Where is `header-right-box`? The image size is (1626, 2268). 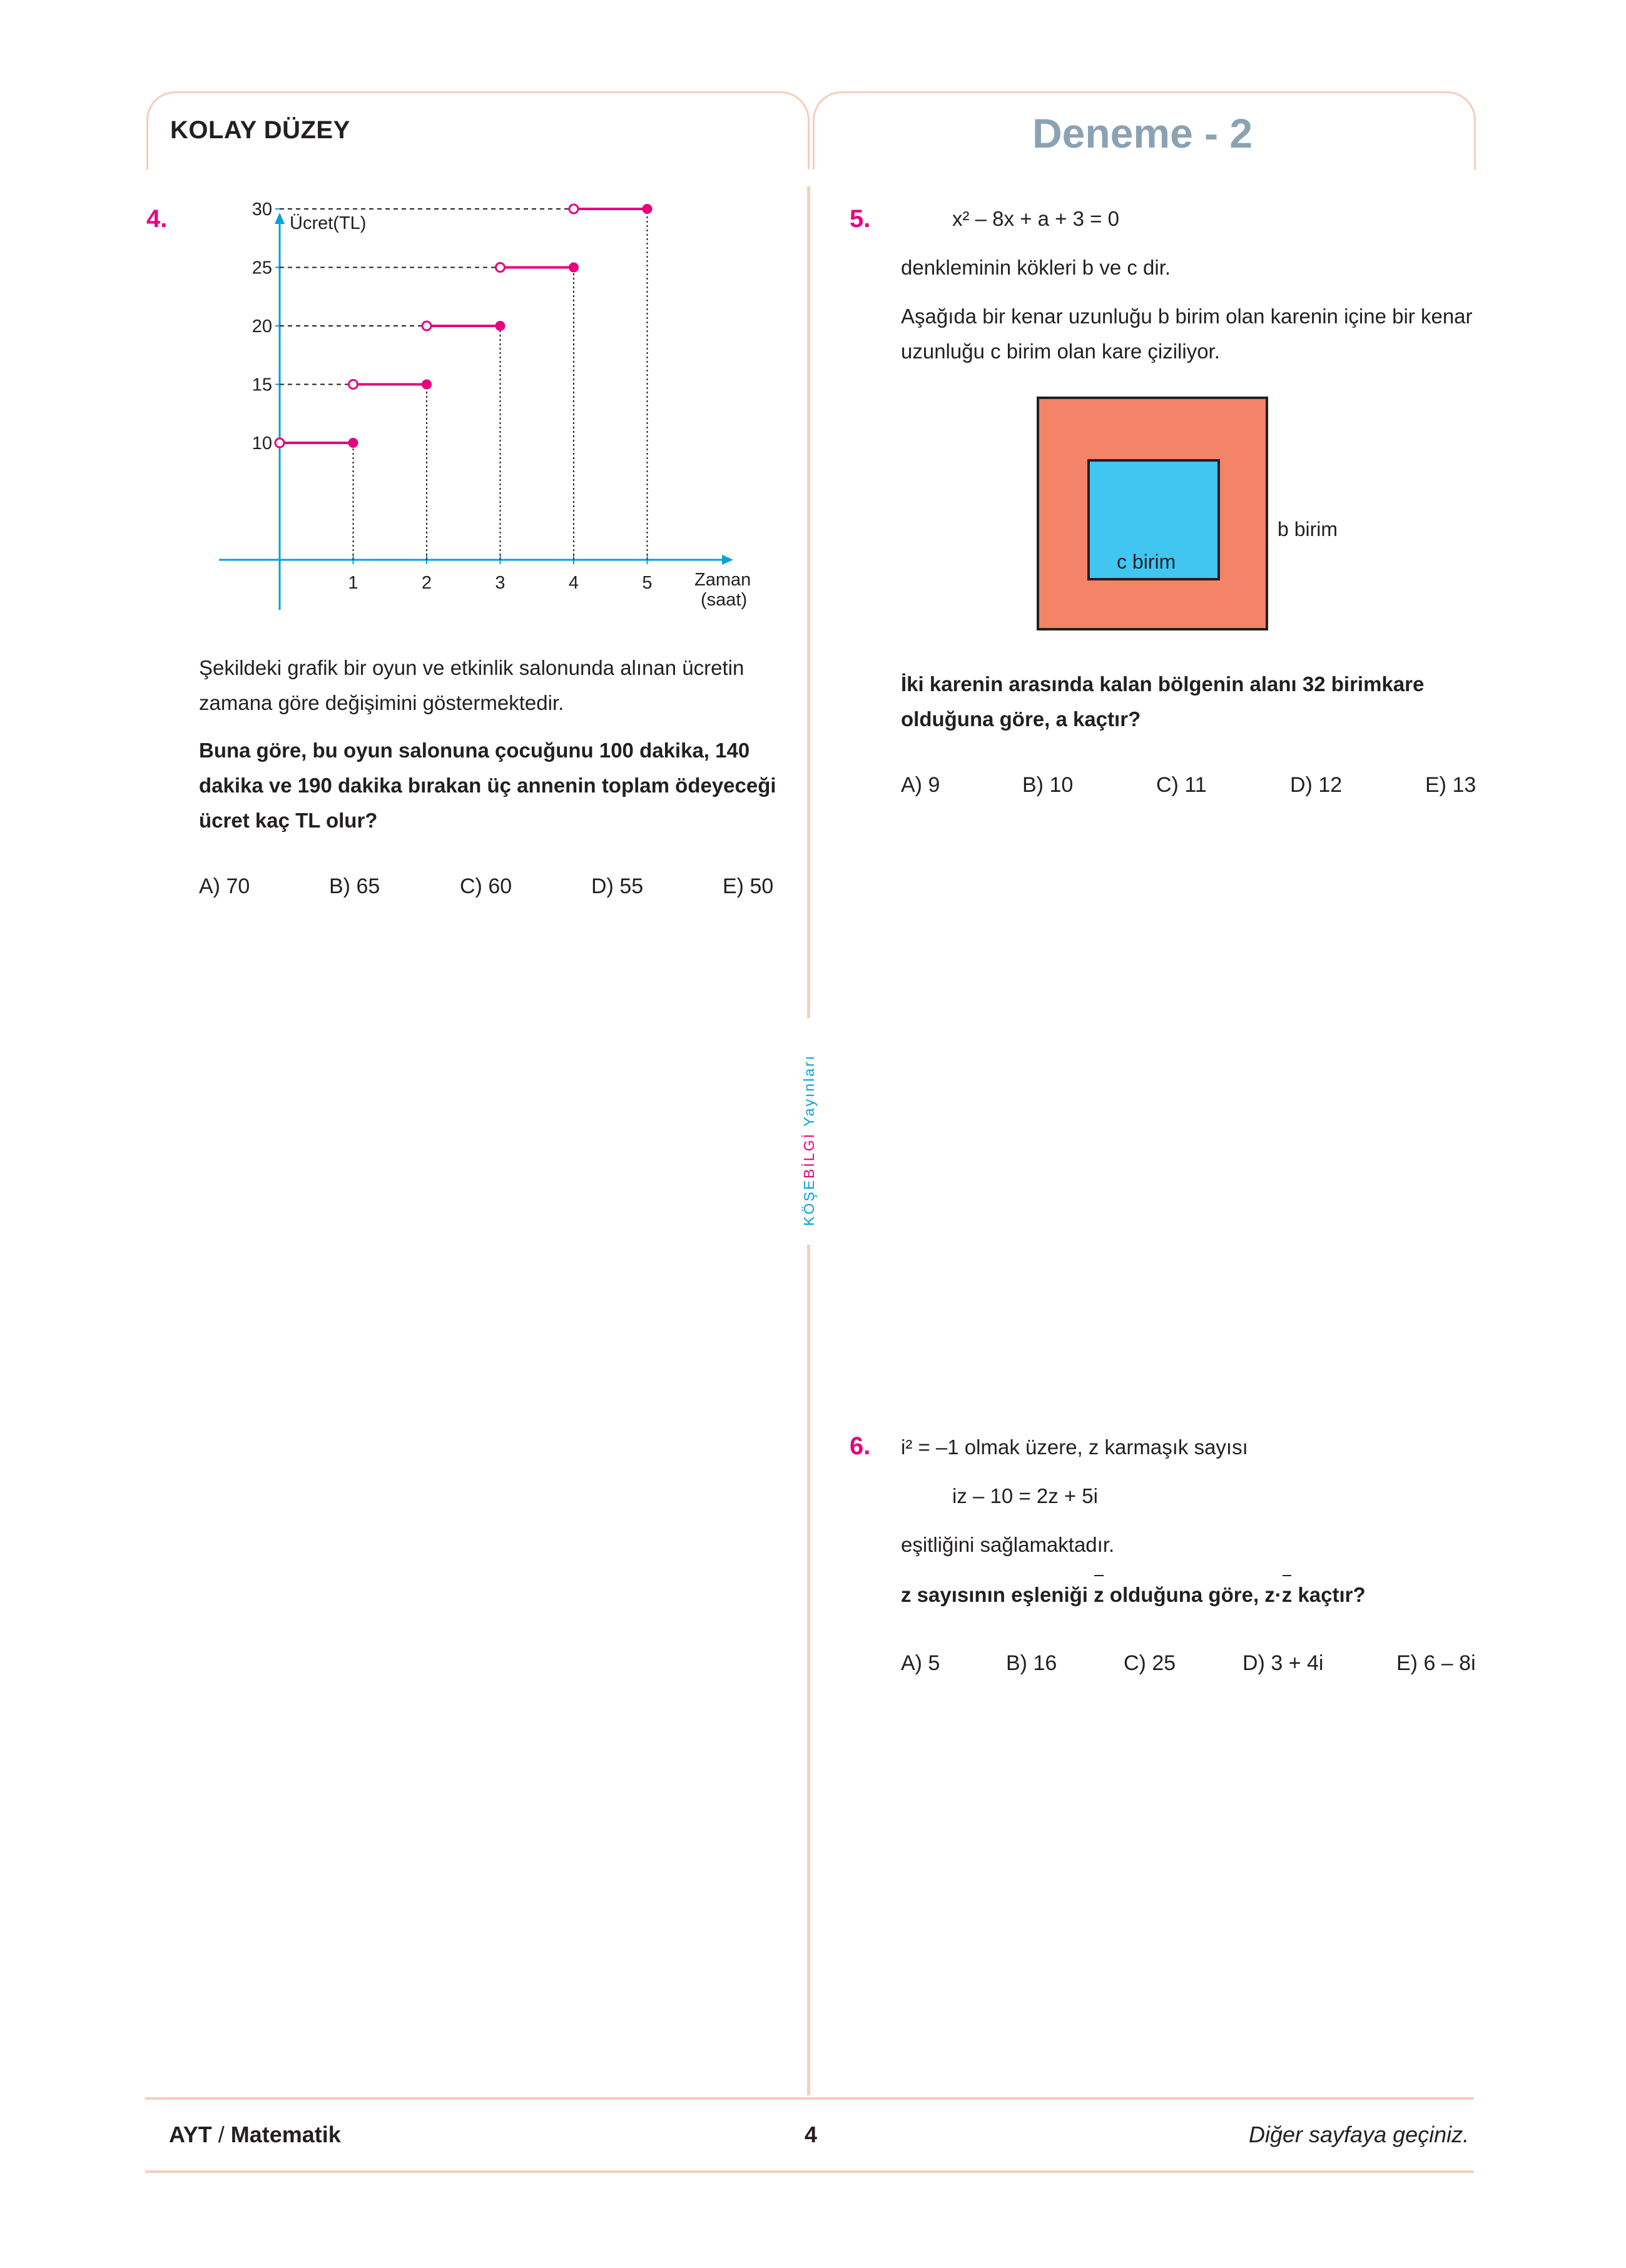 header-right-box is located at coordinates (1144, 130).